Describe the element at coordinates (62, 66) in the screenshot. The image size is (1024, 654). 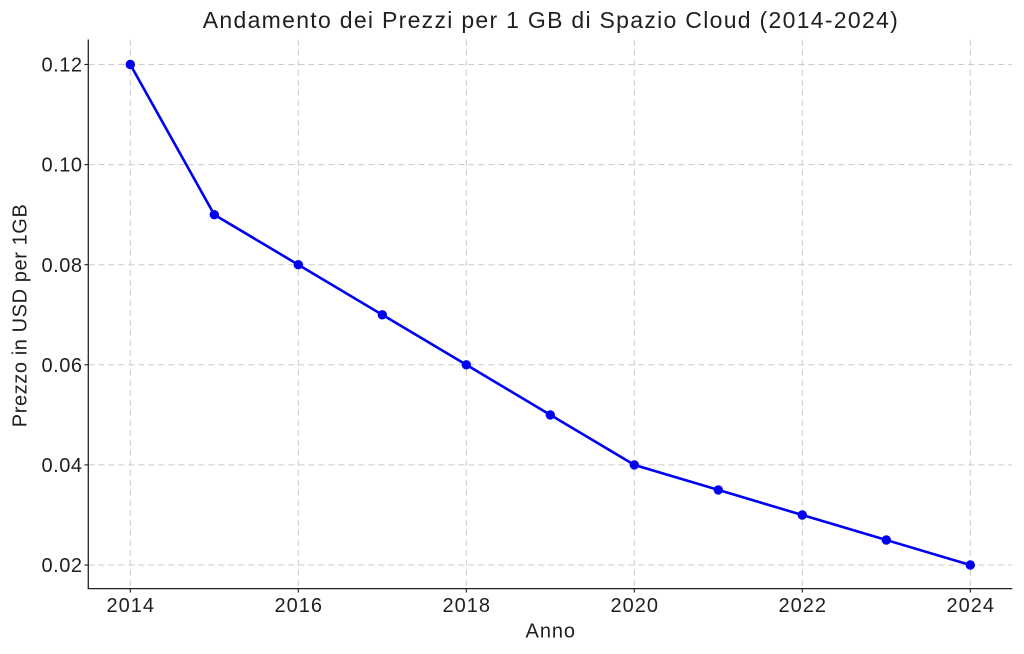
I see `svg-text: 0.12` at that location.